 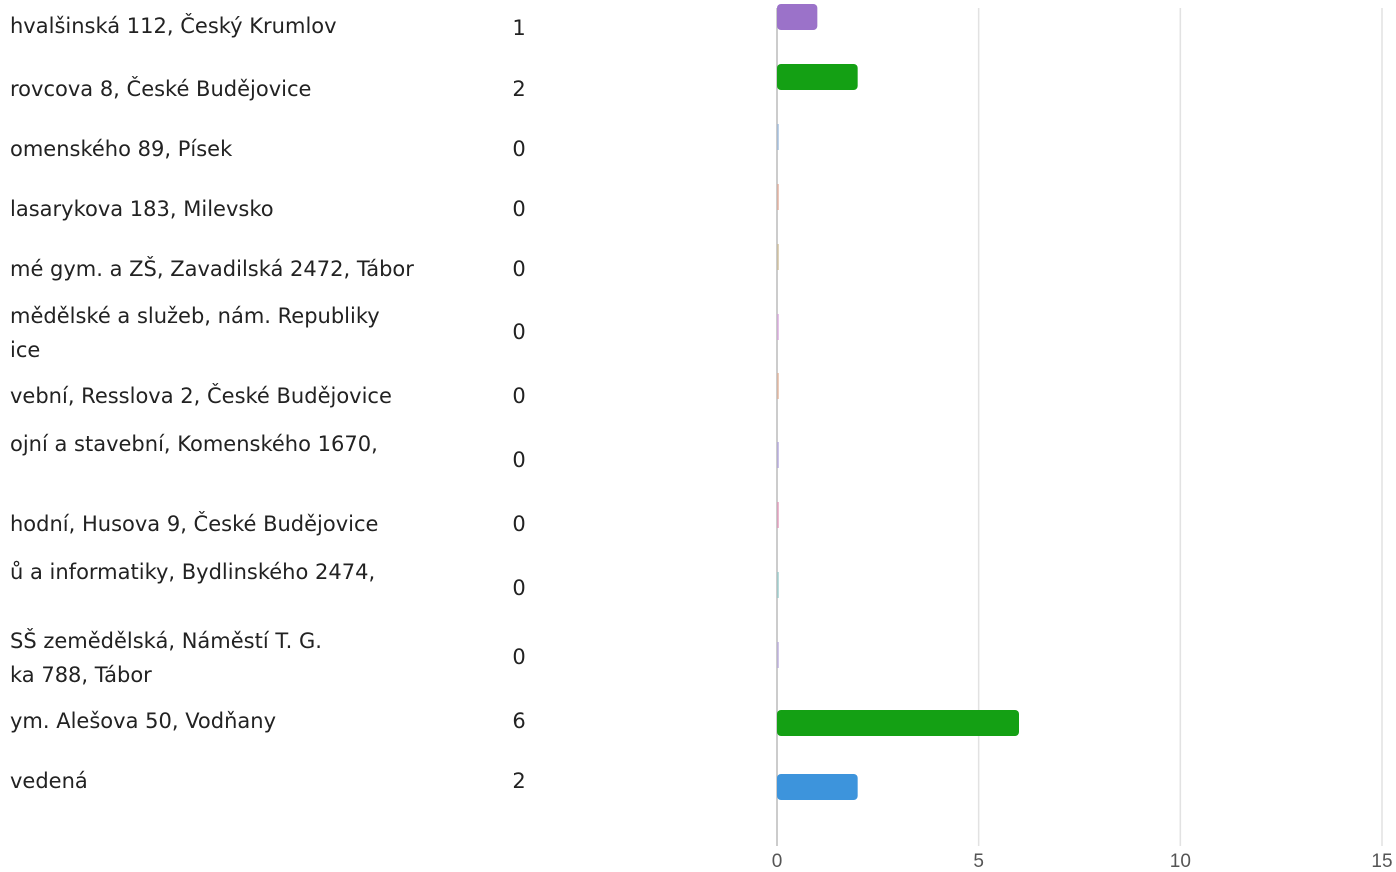 What do you see at coordinates (978, 861) in the screenshot?
I see `x-tick-label: 5` at bounding box center [978, 861].